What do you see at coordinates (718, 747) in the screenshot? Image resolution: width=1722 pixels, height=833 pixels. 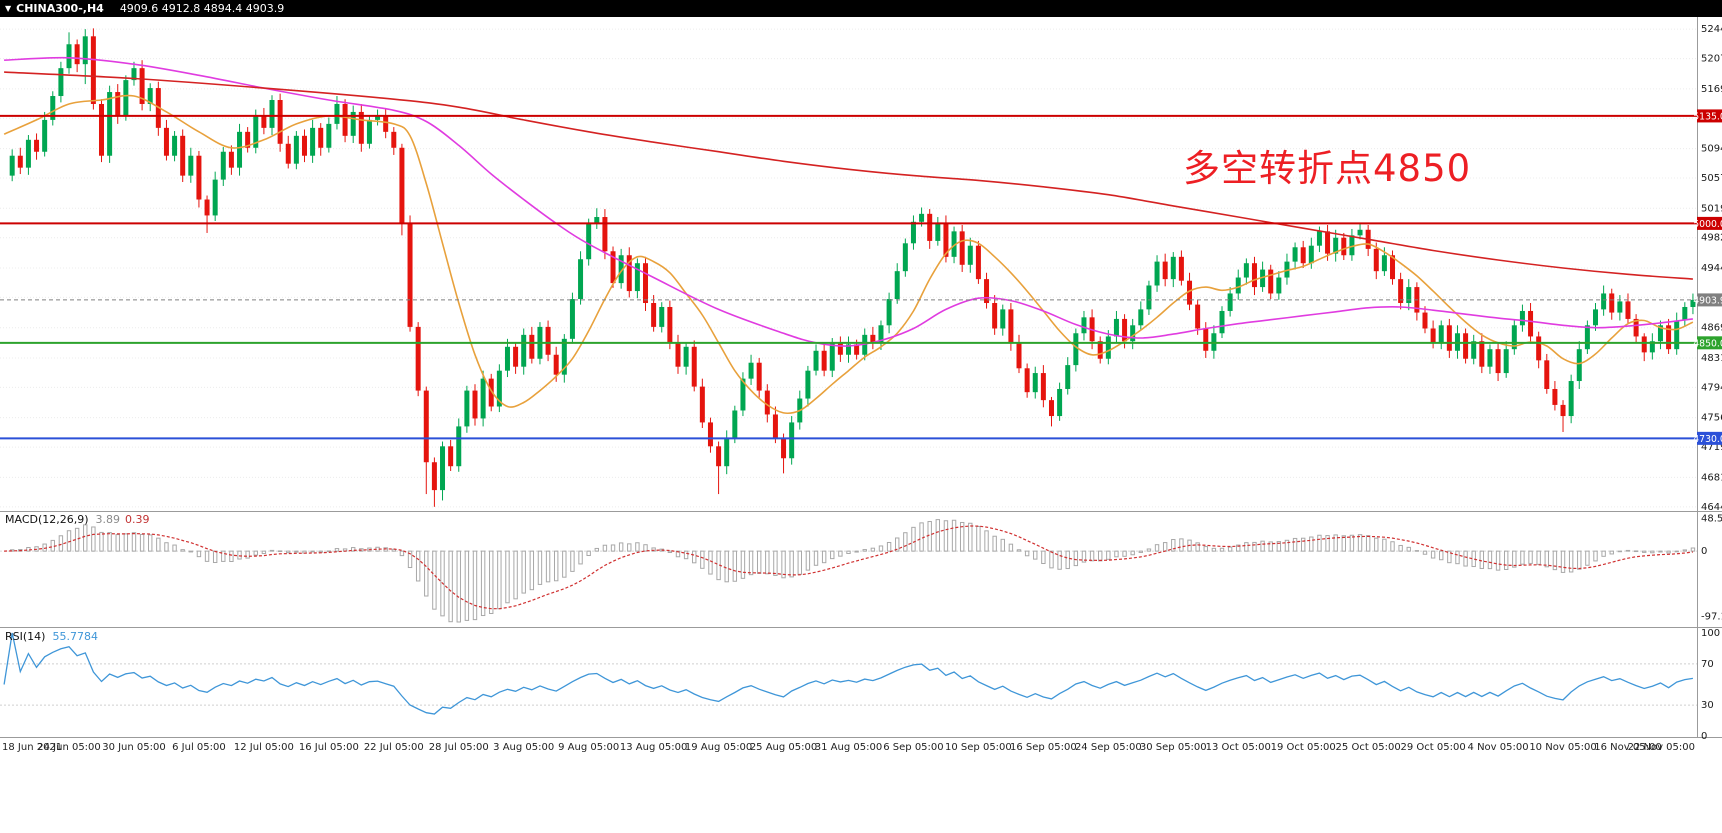 I see `svg-text: 19 Aug 05:00` at bounding box center [718, 747].